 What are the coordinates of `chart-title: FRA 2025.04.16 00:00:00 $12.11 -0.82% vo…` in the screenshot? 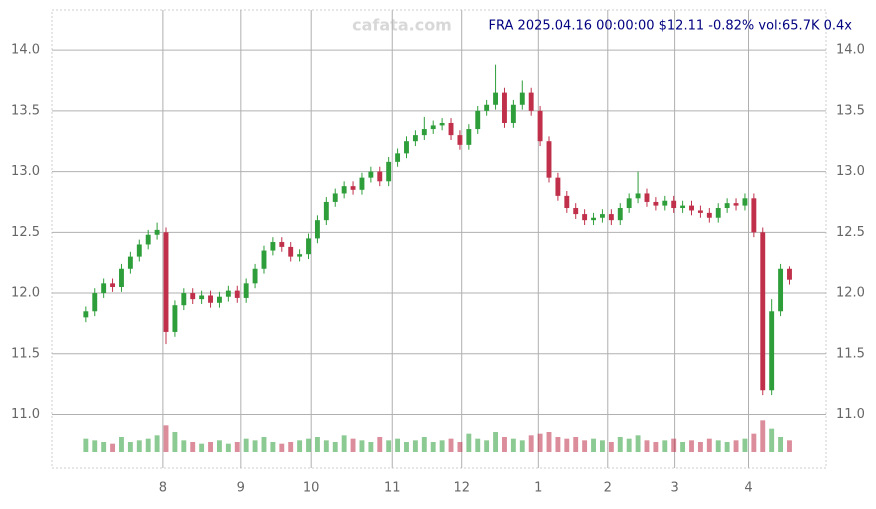 It's located at (671, 26).